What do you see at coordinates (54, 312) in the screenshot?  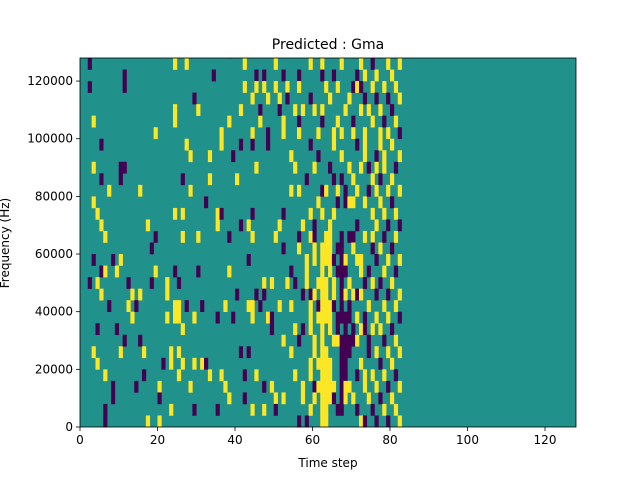 I see `y-tick-label: 40000` at bounding box center [54, 312].